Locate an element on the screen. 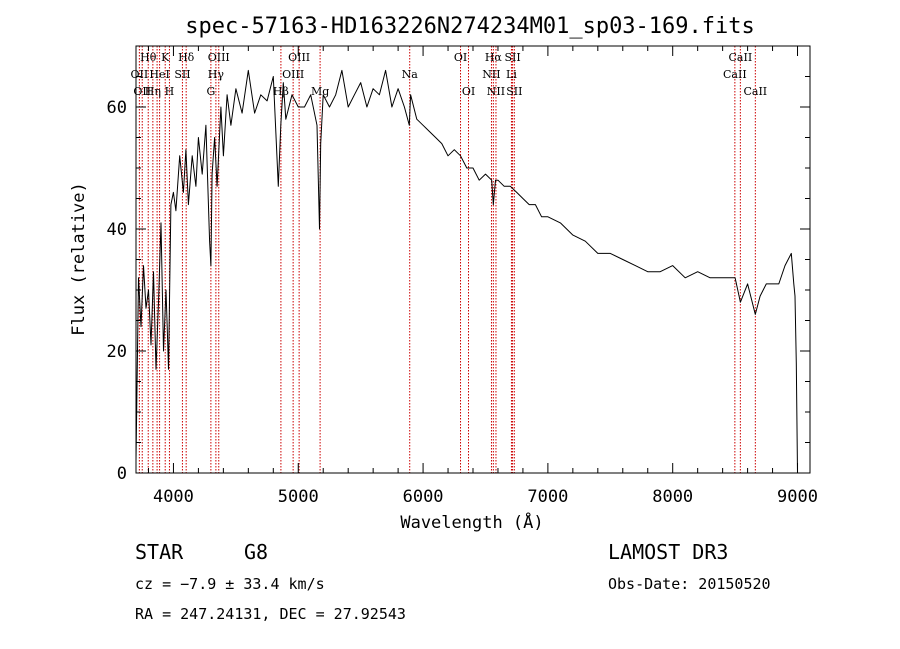  object-class: STAR is located at coordinates (159, 552).